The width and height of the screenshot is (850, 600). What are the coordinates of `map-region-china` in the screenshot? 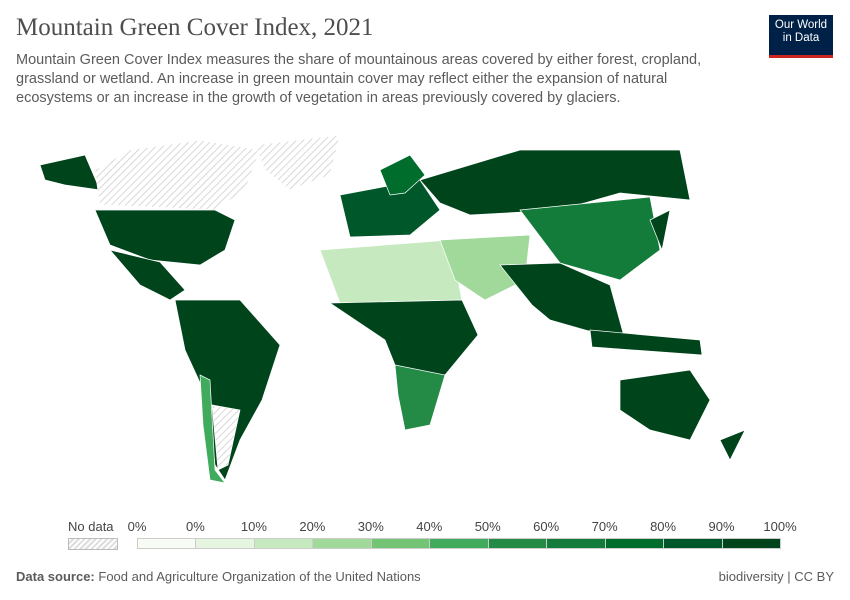 It's located at (590, 238).